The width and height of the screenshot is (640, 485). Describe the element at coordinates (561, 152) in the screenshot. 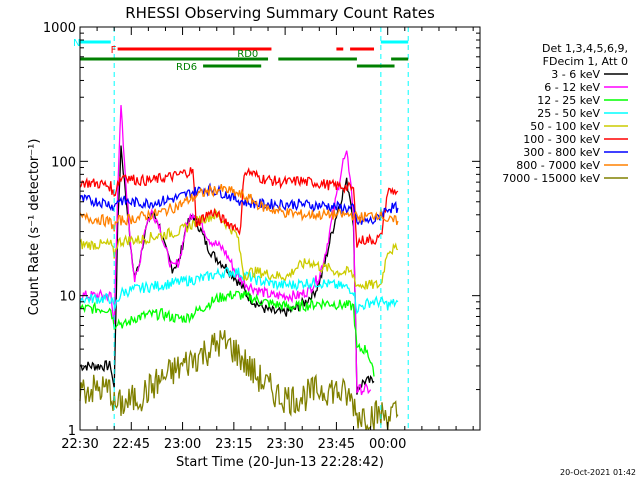

I see `legend-label-6: 300 - 800 keV` at that location.